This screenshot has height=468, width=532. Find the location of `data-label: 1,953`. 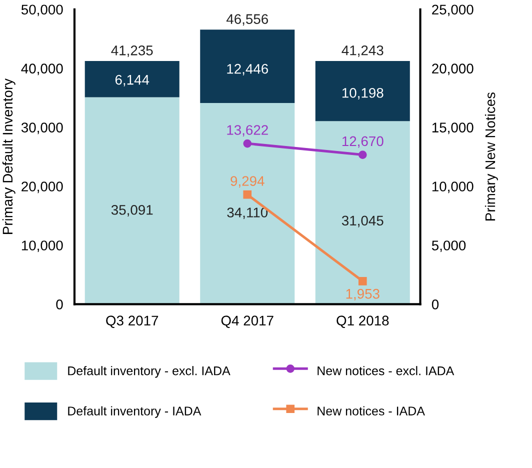

data-label: 1,953 is located at coordinates (363, 294).